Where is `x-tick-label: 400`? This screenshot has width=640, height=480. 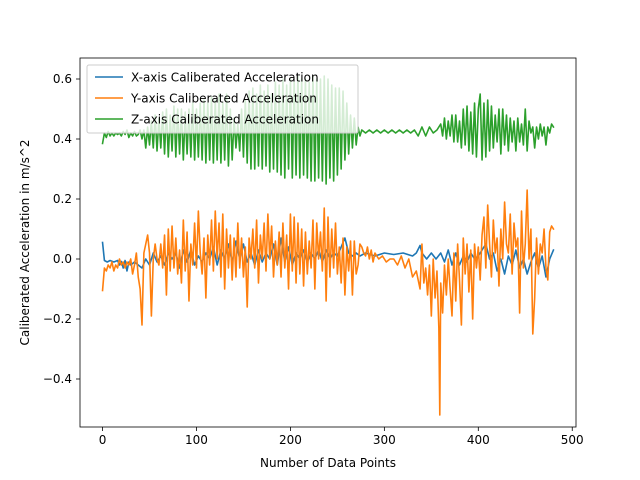 x-tick-label: 400 is located at coordinates (478, 440).